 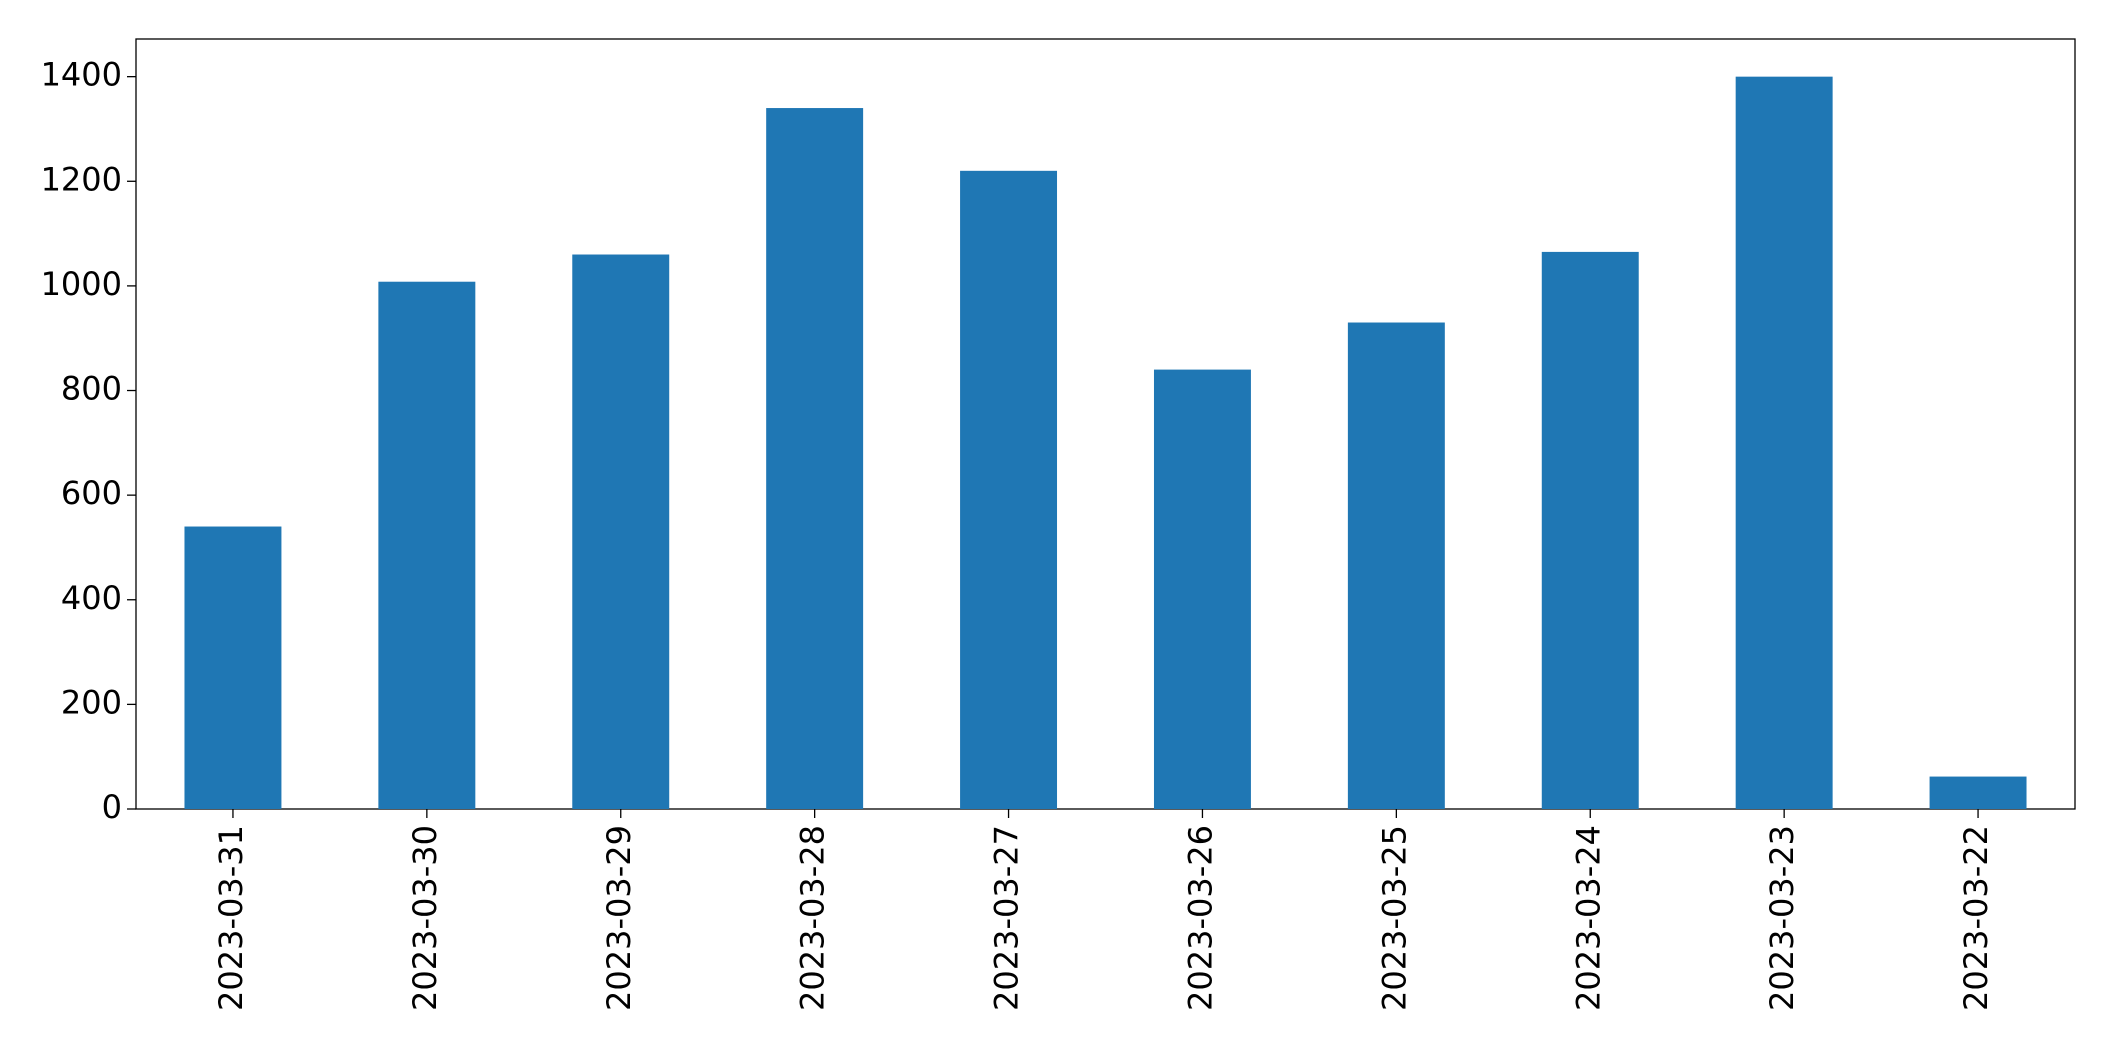 I want to click on y-tick-label: 400, so click(x=91, y=598).